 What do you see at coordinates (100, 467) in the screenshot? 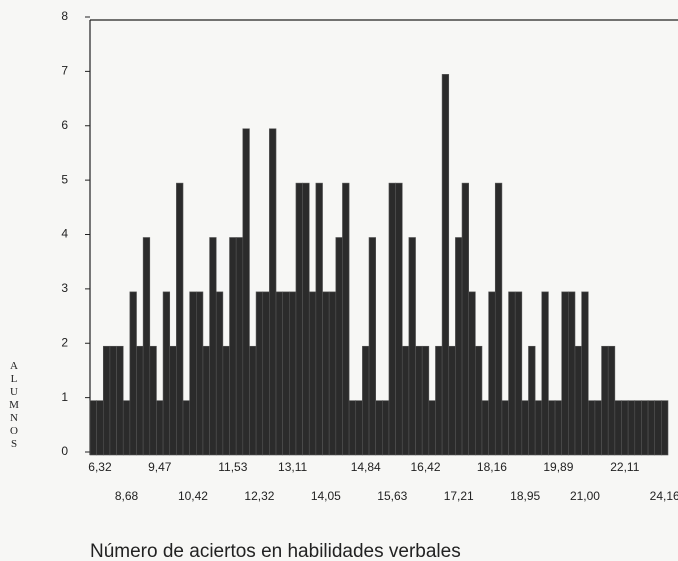
I see `x-tick-label: 6,32` at bounding box center [100, 467].